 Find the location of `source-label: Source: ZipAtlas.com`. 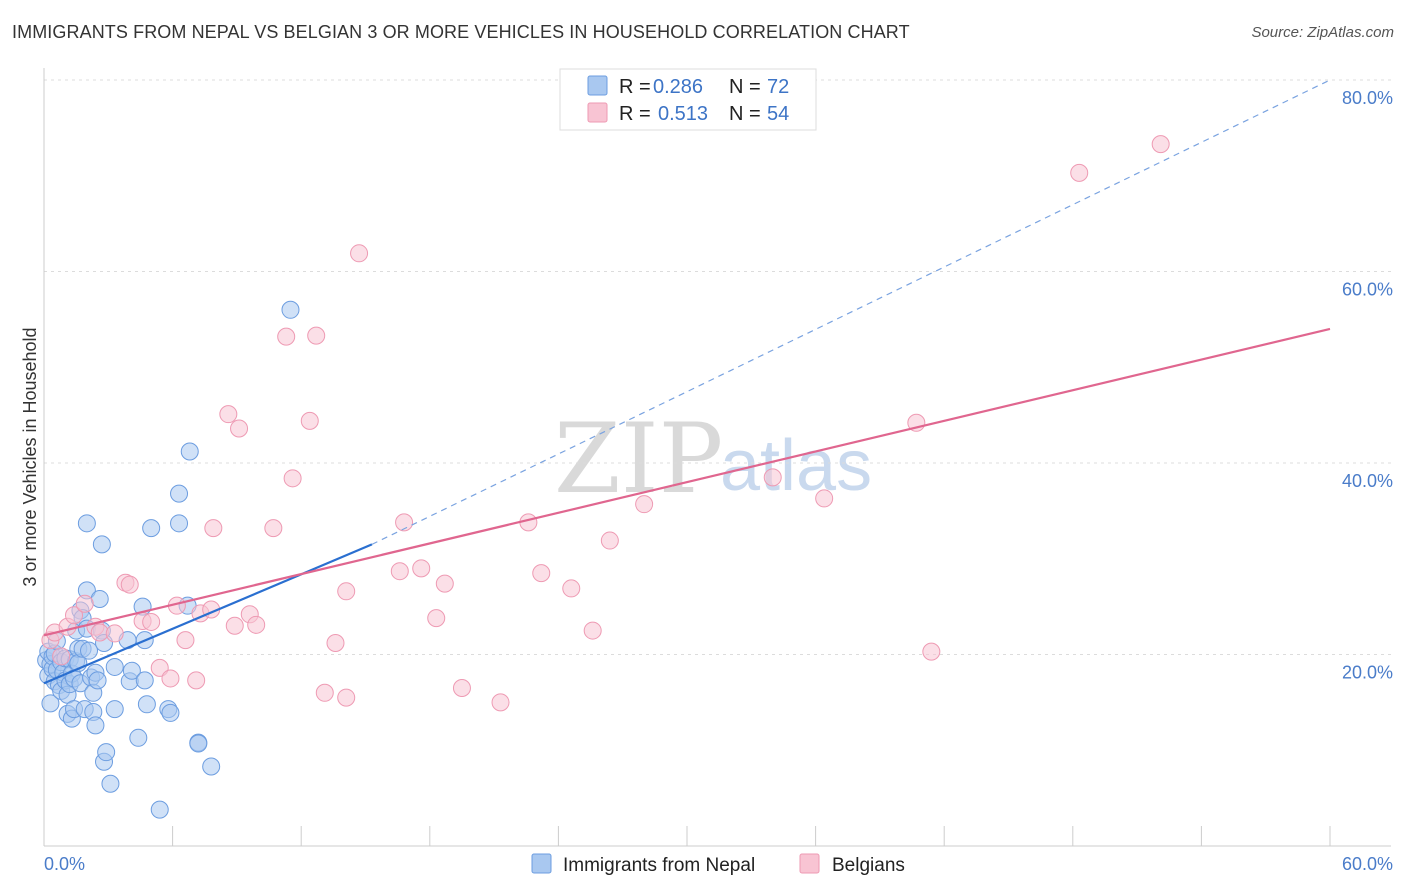

source-label: Source: ZipAtlas.com is located at coordinates (1322, 32).